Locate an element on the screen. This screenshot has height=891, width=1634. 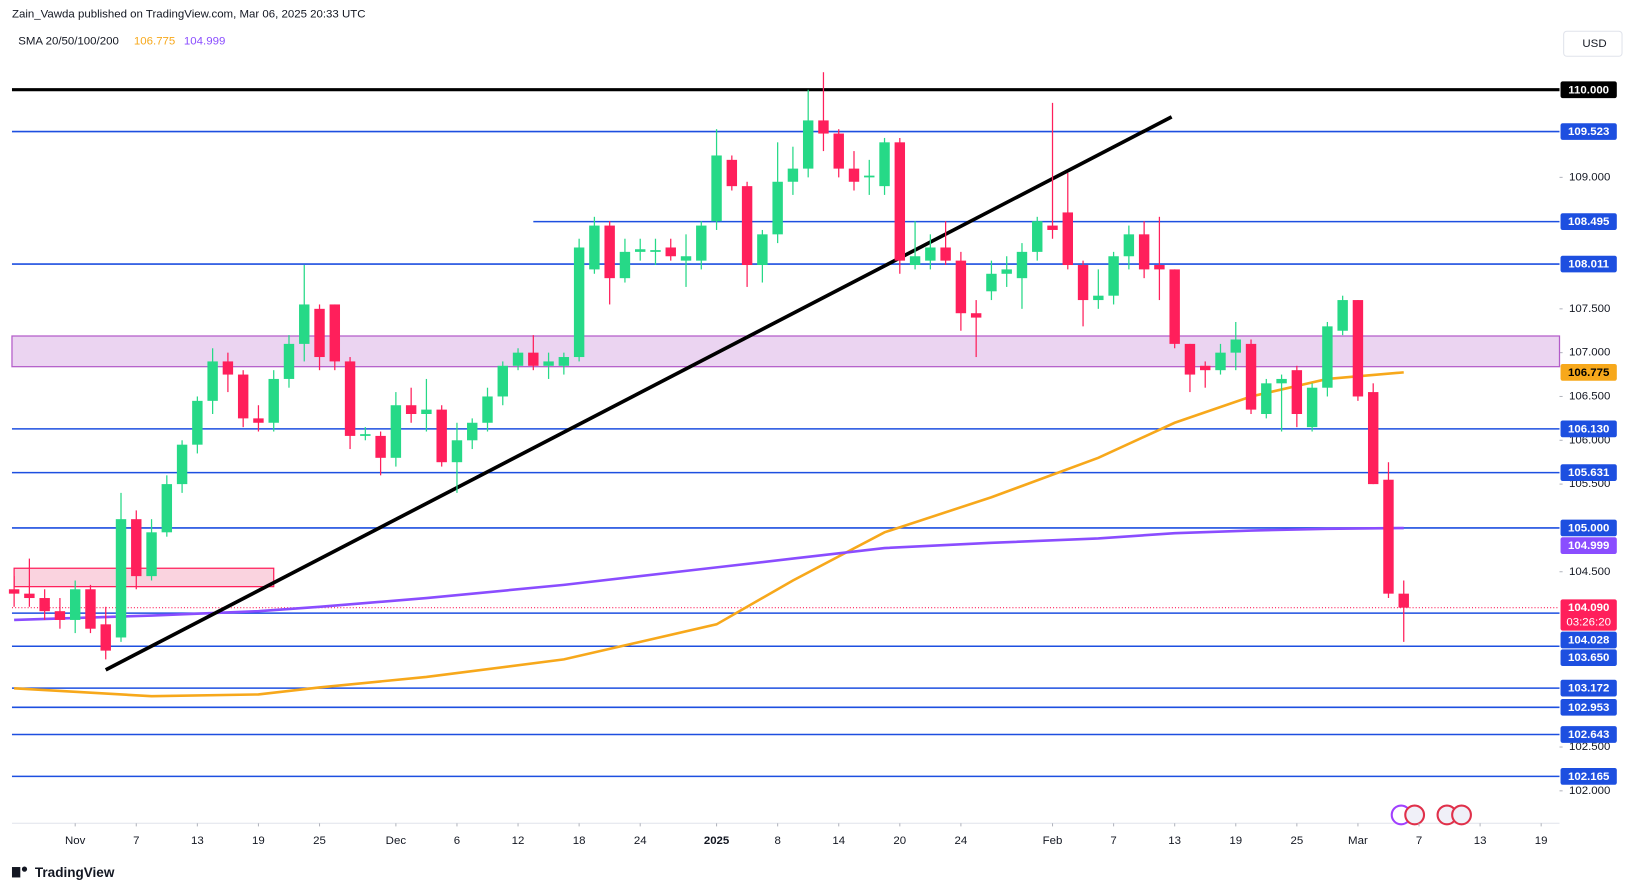
currency-button is located at coordinates (1593, 43).